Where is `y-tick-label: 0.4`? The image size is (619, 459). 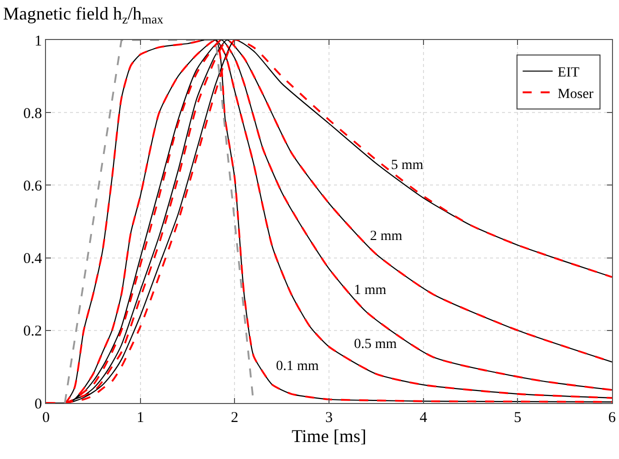
y-tick-label: 0.4 is located at coordinates (32, 259).